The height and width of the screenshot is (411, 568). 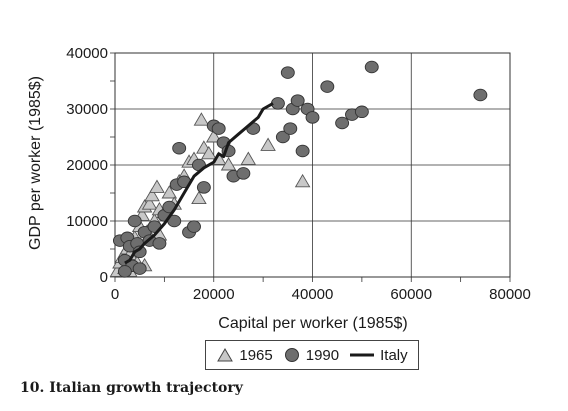 What do you see at coordinates (87, 221) in the screenshot?
I see `y-tick-label: 10000` at bounding box center [87, 221].